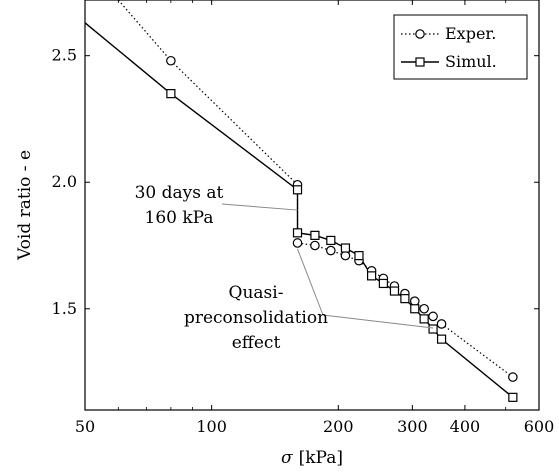 The width and height of the screenshot is (559, 475). Describe the element at coordinates (179, 218) in the screenshot. I see `annotation-30-days-line-2: 160 kPa` at that location.